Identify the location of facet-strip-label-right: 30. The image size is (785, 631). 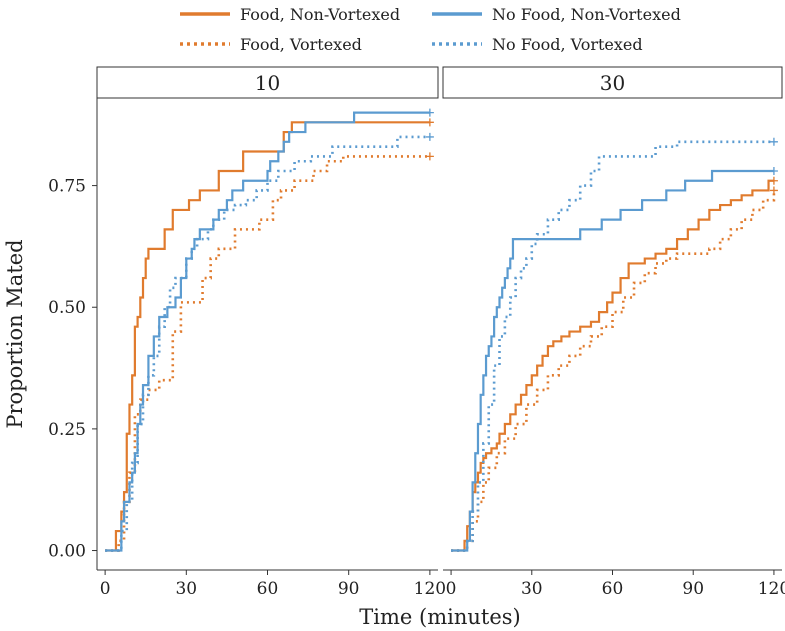
(612, 83).